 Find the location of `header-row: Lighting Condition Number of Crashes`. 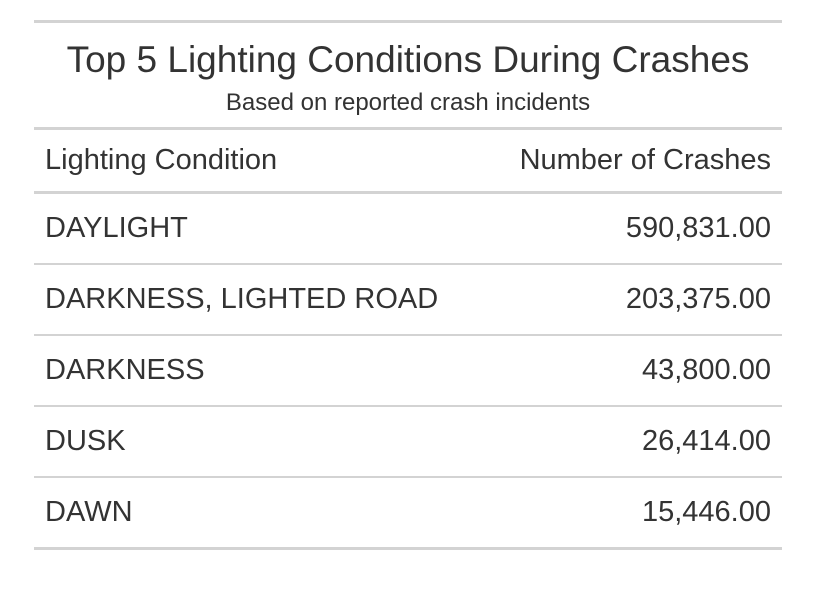

header-row: Lighting Condition Number of Crashes is located at coordinates (408, 162).